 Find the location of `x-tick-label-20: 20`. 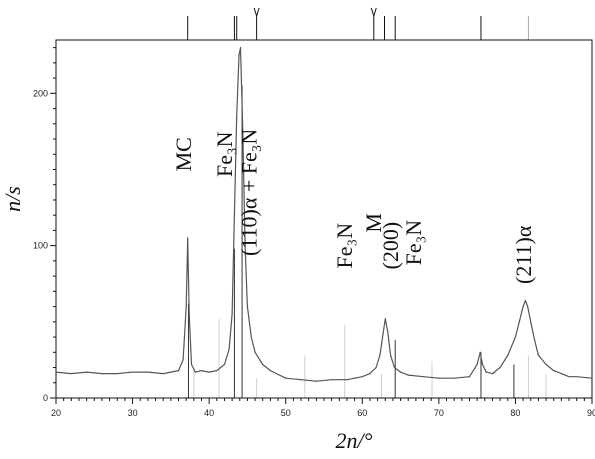

x-tick-label-20: 20 is located at coordinates (56, 413).